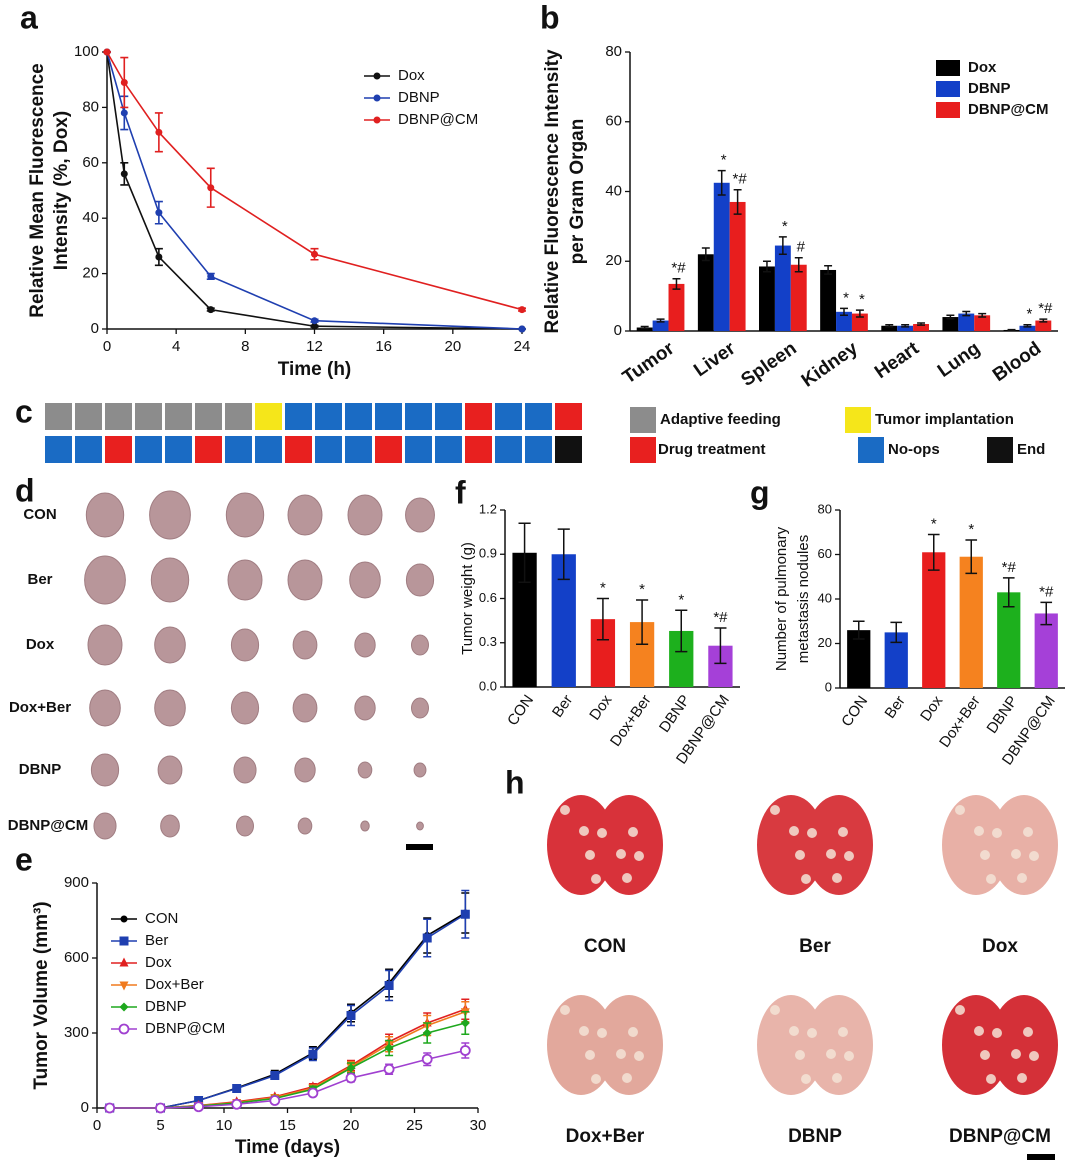 The width and height of the screenshot is (1080, 1169). What do you see at coordinates (351, 1125) in the screenshot?
I see `x-tick-label: 20` at bounding box center [351, 1125].